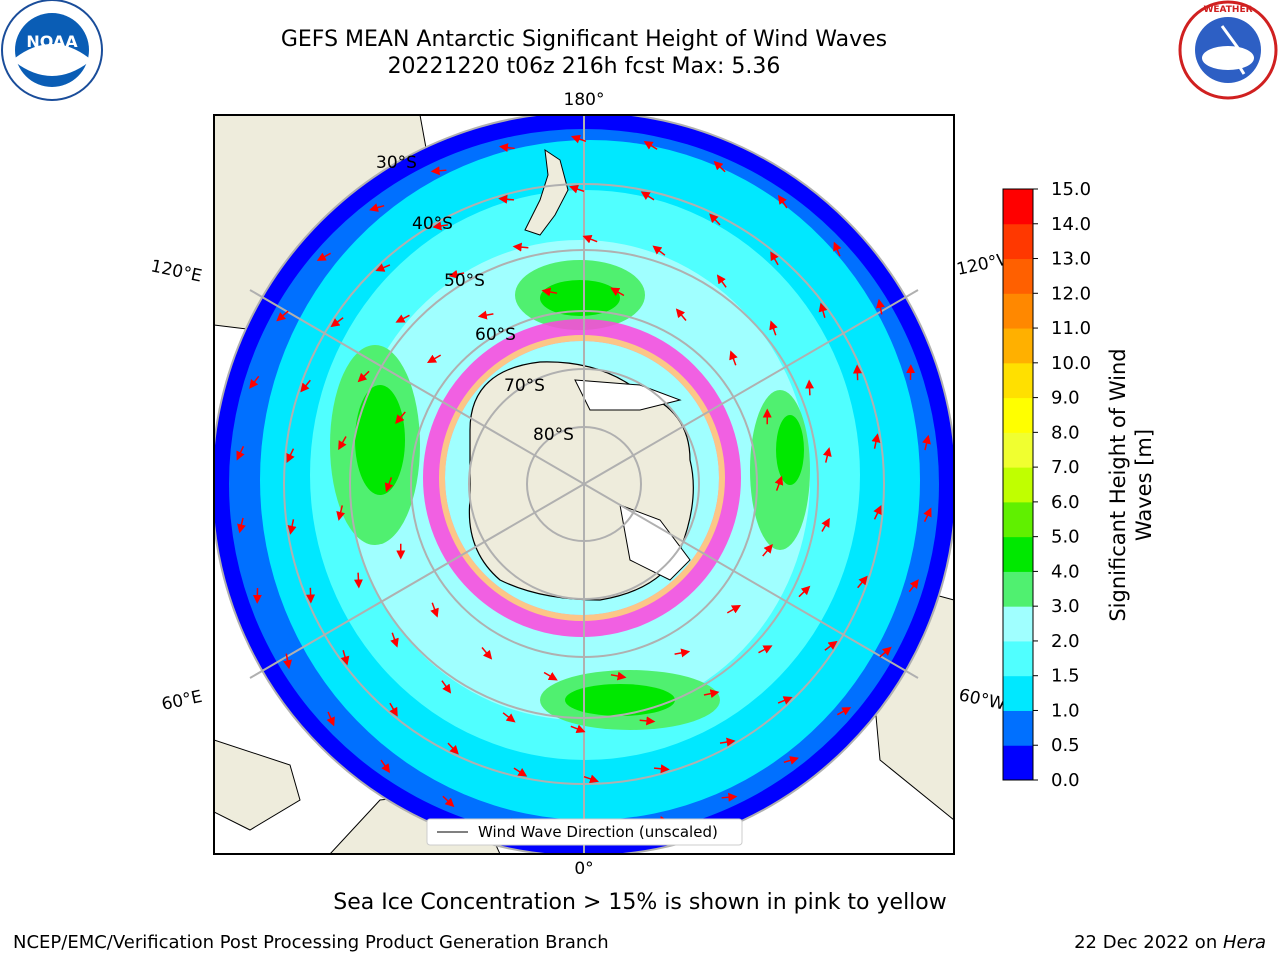 The image size is (1280, 960). I want to click on colorbar-tick-label: 7.0, so click(1065, 467).